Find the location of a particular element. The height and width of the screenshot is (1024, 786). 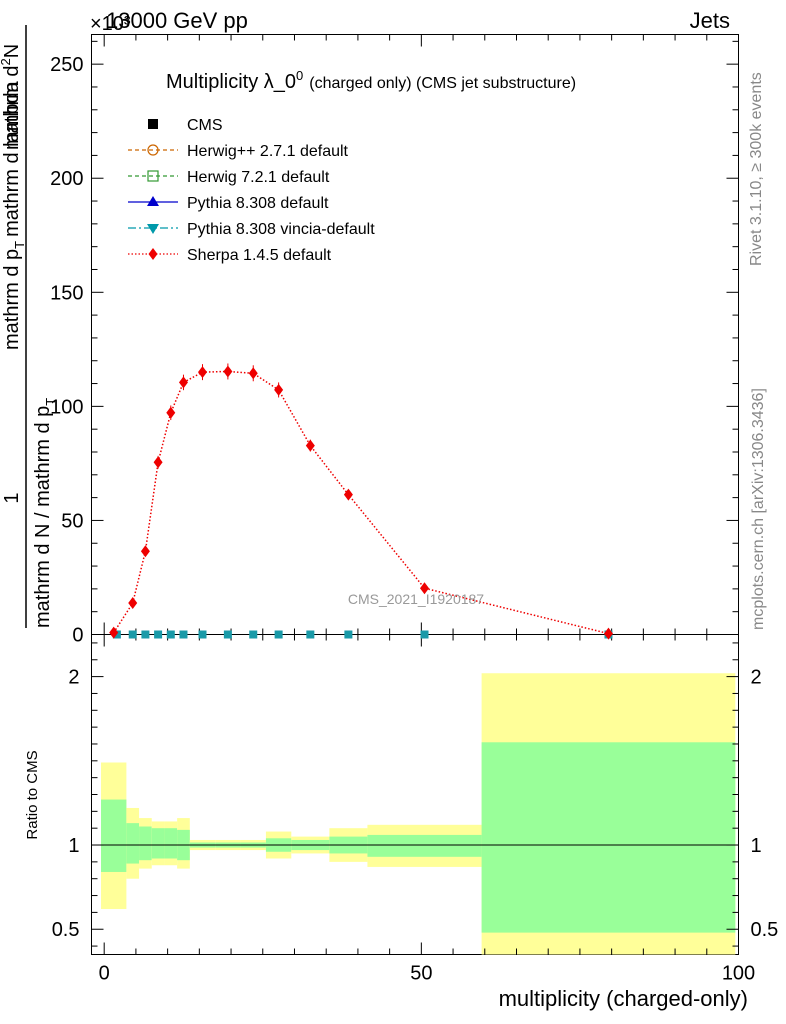

analysis-watermark: CMS_2021_I1920187 is located at coordinates (416, 599).